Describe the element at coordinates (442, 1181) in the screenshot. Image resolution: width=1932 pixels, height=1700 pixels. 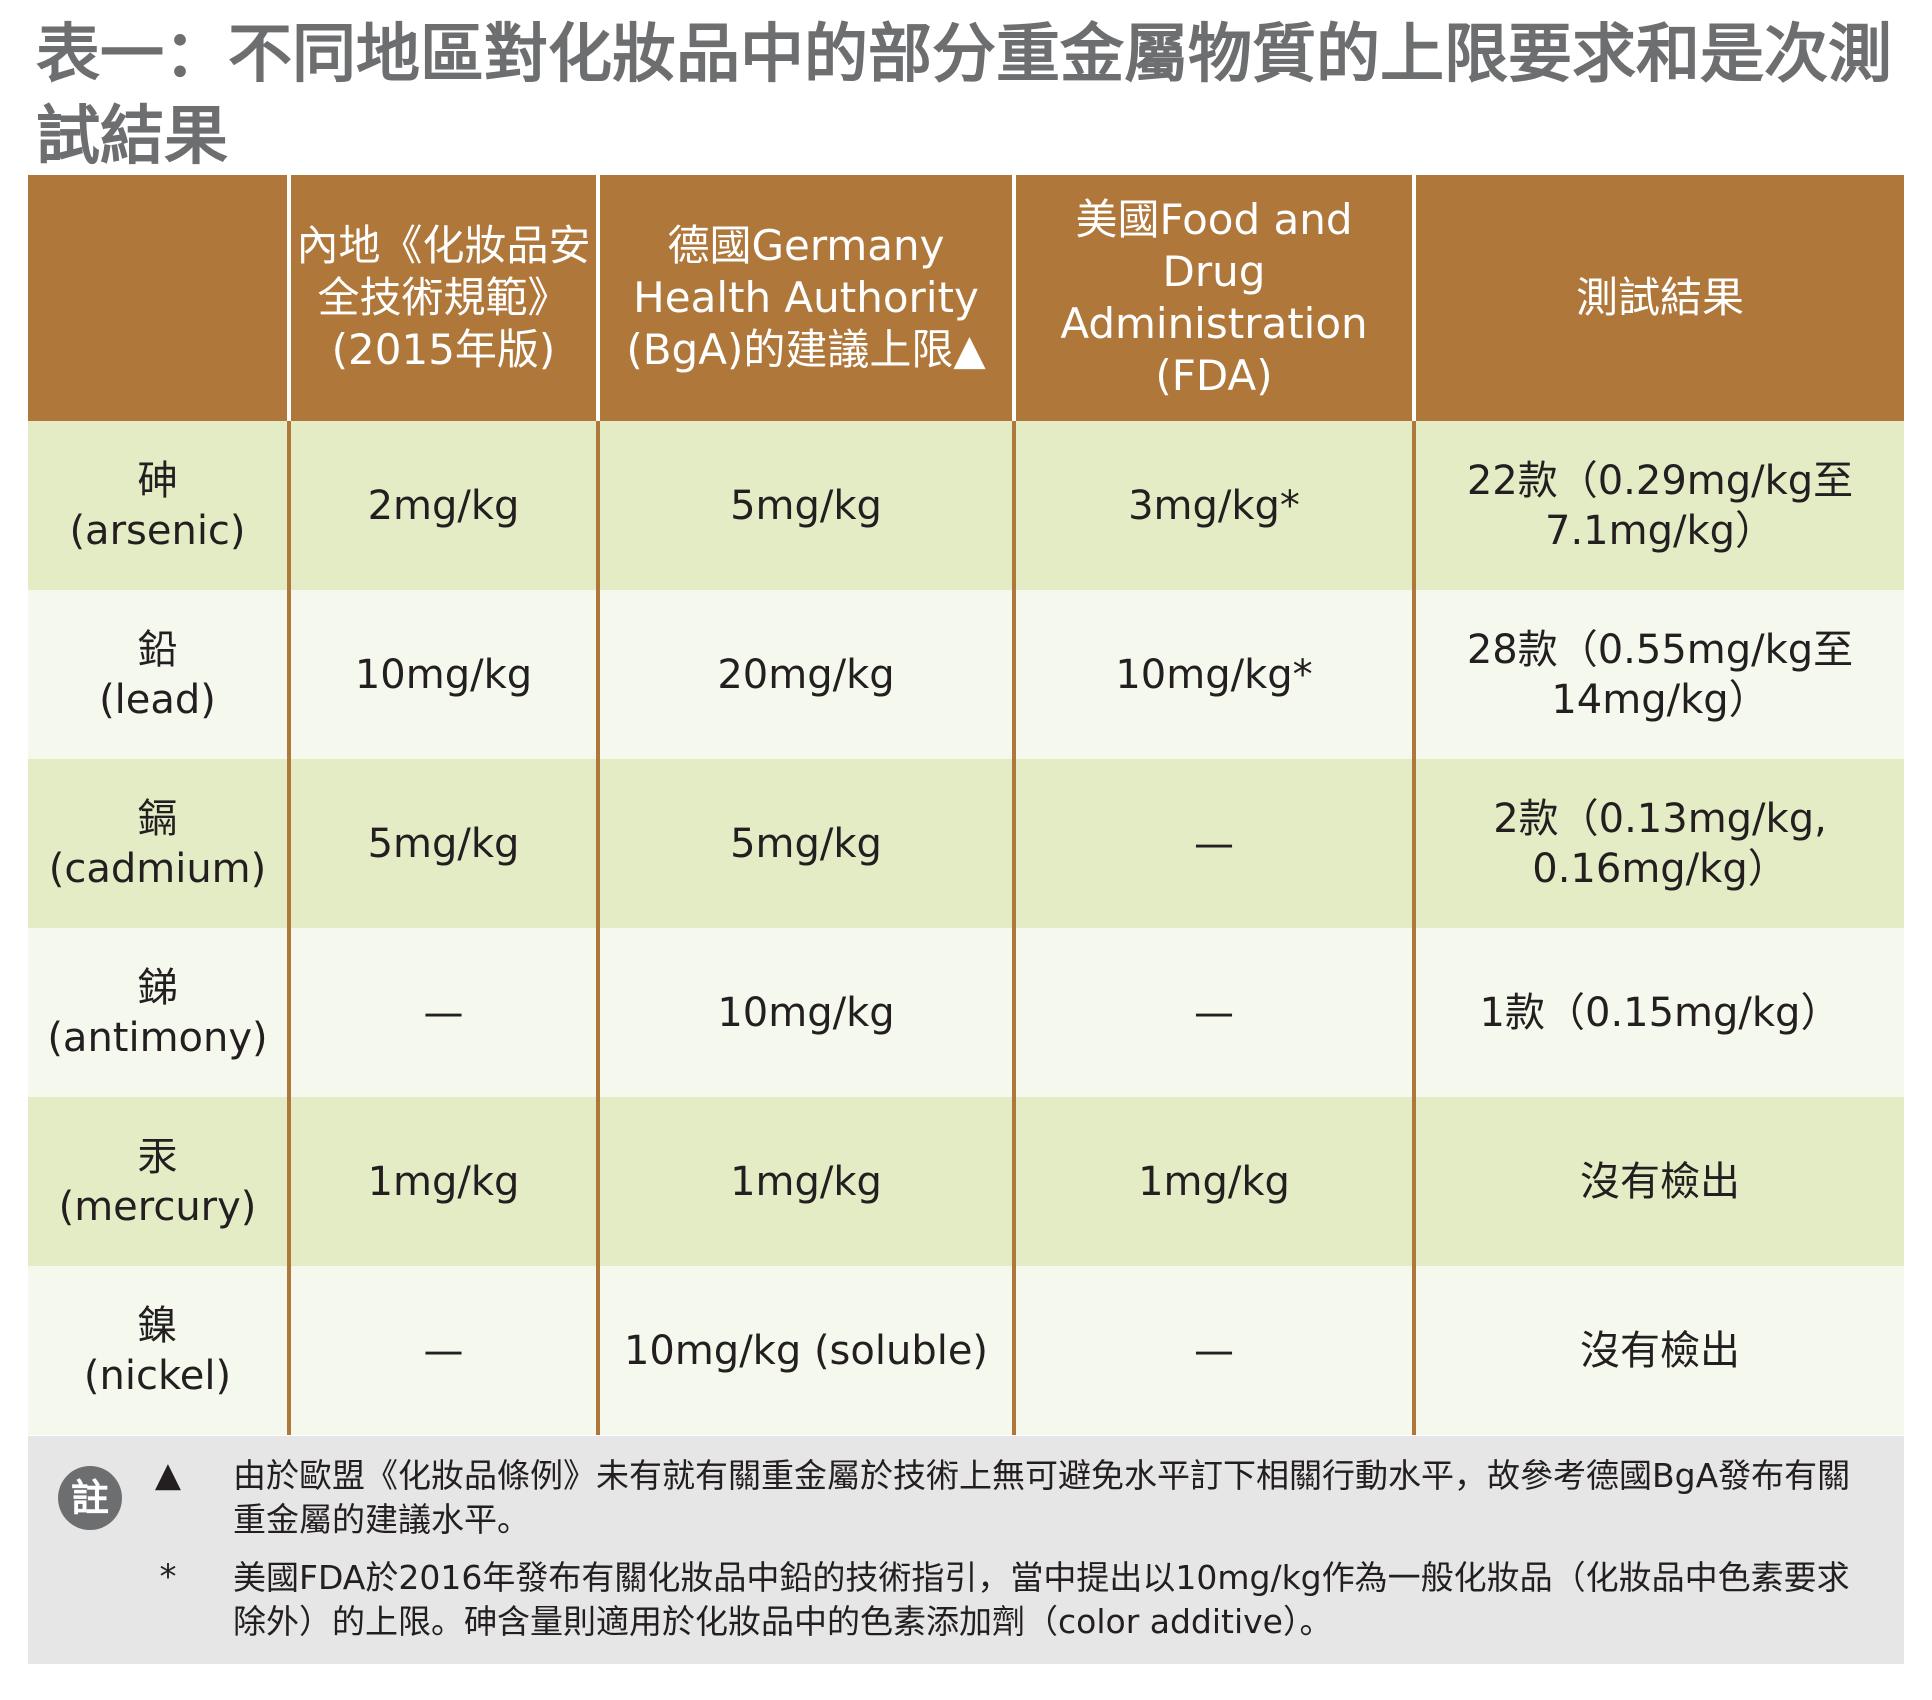
I see `china-limit-cell: 1mg/kg` at that location.